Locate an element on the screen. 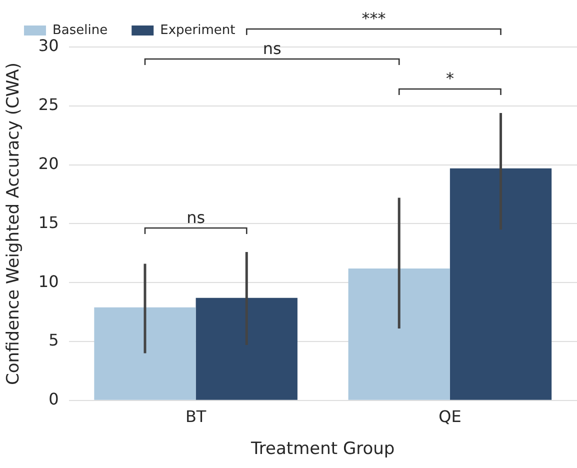  x-tick-label: QE is located at coordinates (450, 416).